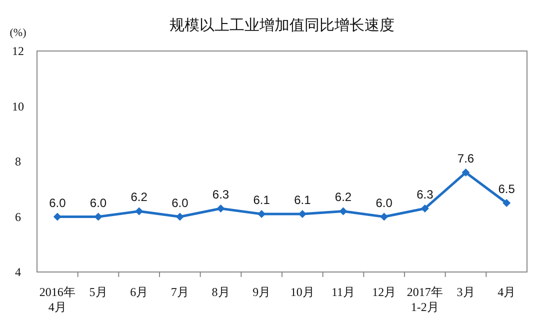 The height and width of the screenshot is (327, 536). Describe the element at coordinates (424, 299) in the screenshot. I see `x-tick-label: 2017年 1-2月` at that location.